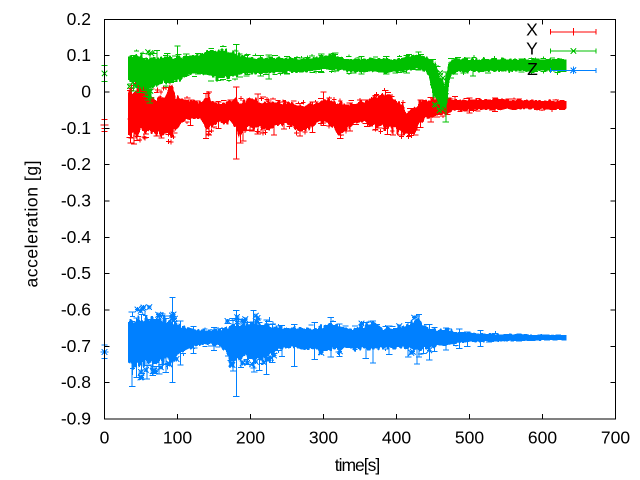 The image size is (640, 480). I want to click on svg-text: 0.2, so click(79, 19).